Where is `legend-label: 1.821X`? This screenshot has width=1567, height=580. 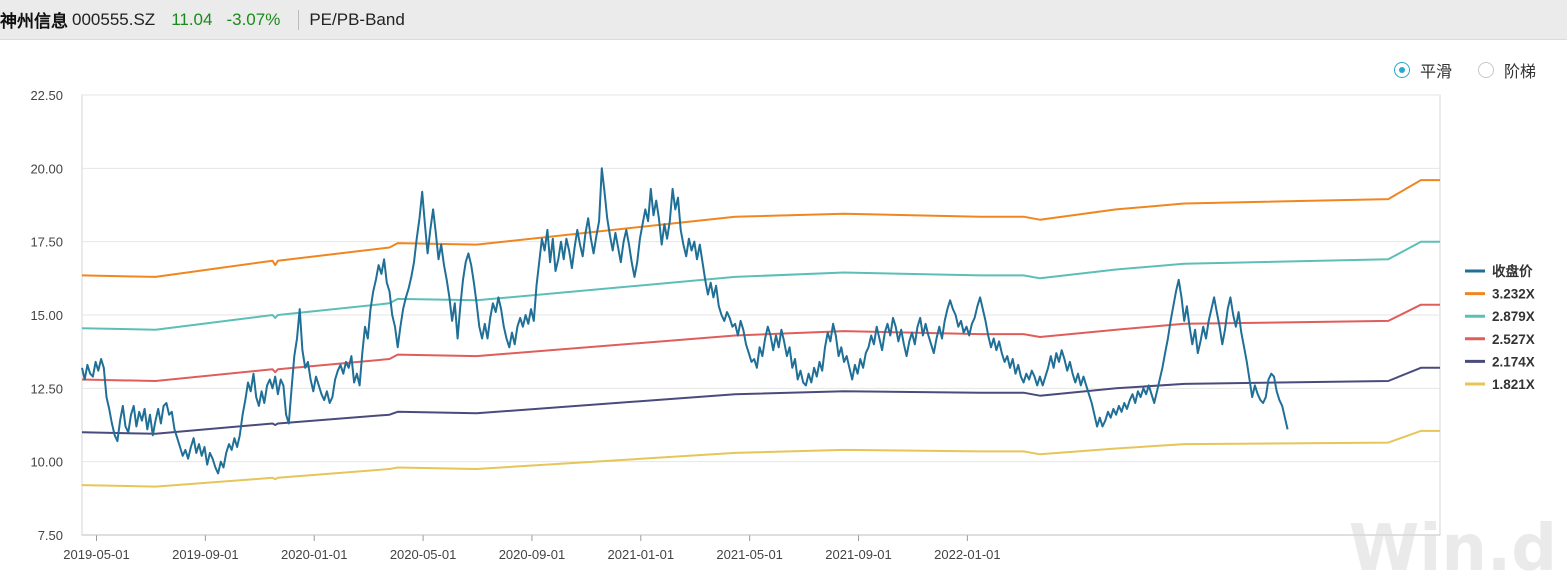
legend-label: 1.821X is located at coordinates (1513, 384).